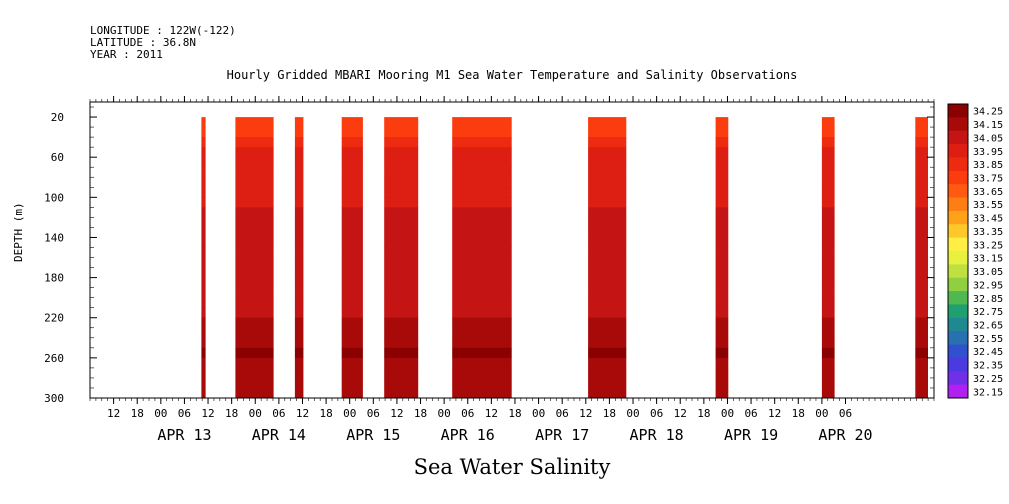 This screenshot has width=1009, height=504. What do you see at coordinates (988, 366) in the screenshot?
I see `colorbar-label: 32.35` at bounding box center [988, 366].